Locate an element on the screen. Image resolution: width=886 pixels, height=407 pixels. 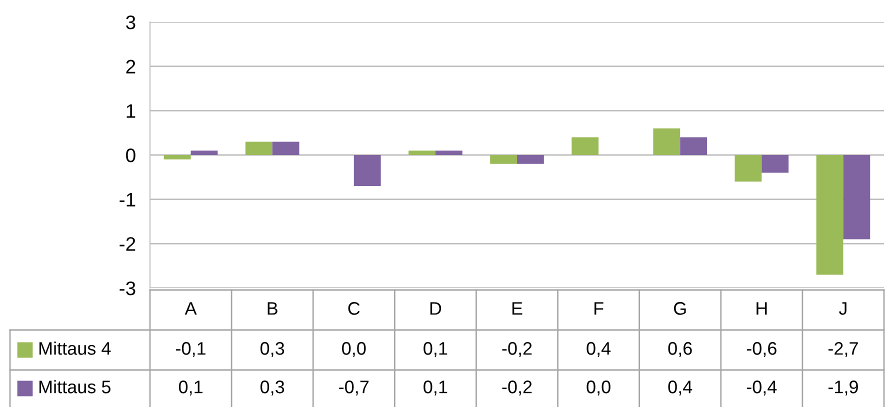
data-label: -0,7 is located at coordinates (354, 388).